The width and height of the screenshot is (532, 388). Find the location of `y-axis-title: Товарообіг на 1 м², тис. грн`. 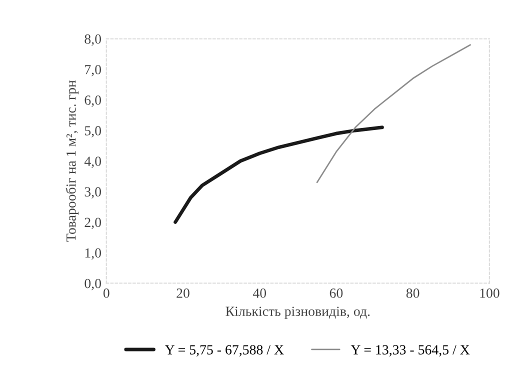

y-axis-title: Товарообіг на 1 м², тис. грн is located at coordinates (72, 161).